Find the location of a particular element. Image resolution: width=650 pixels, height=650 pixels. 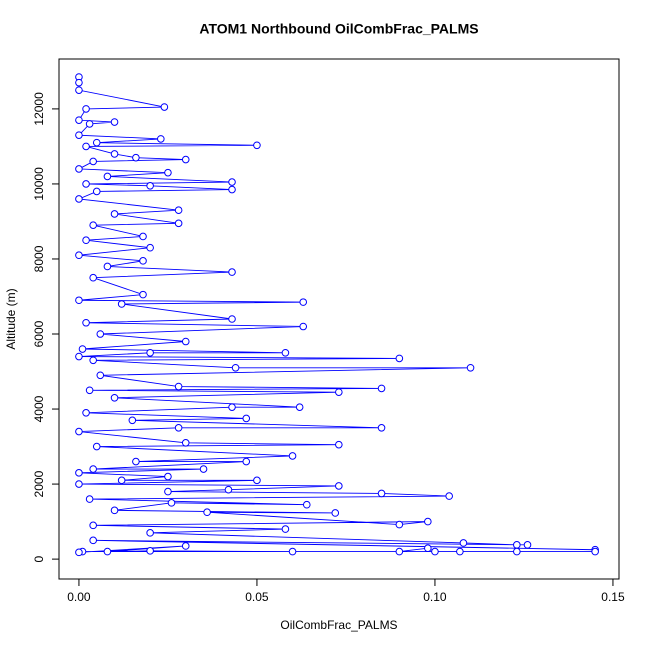

x-tick-label: 0.10 is located at coordinates (435, 597).